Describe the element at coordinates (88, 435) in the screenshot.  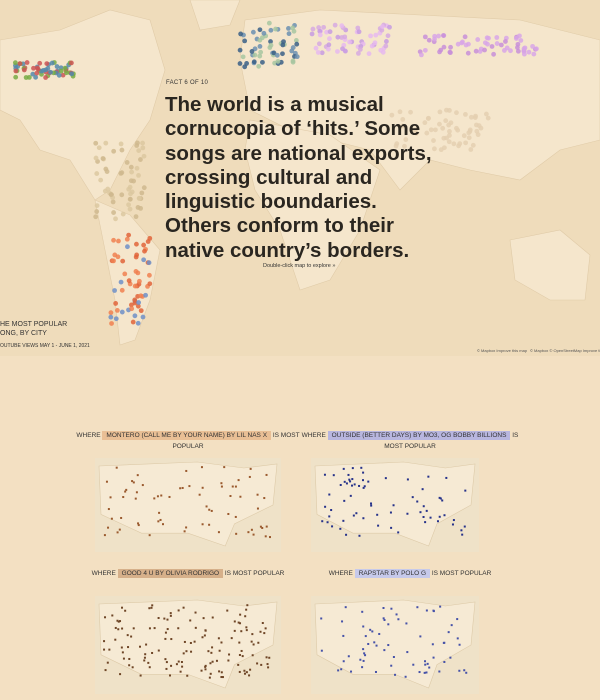
I see `prefix: WHERE` at that location.